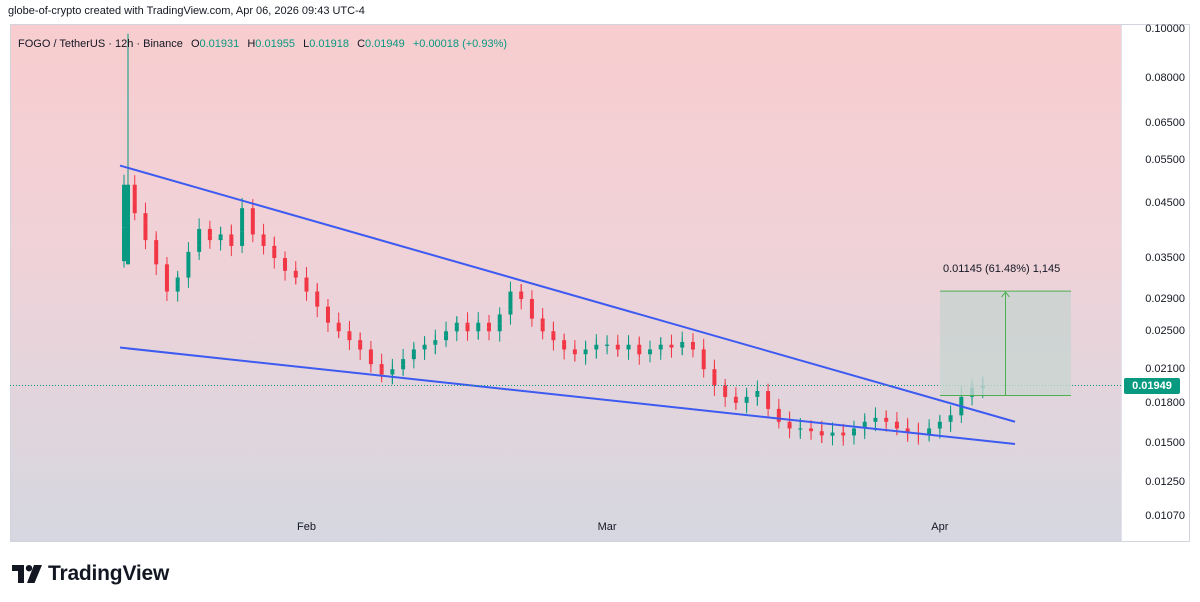  What do you see at coordinates (109, 573) in the screenshot?
I see `tradingview-wordmark: TradingView` at bounding box center [109, 573].